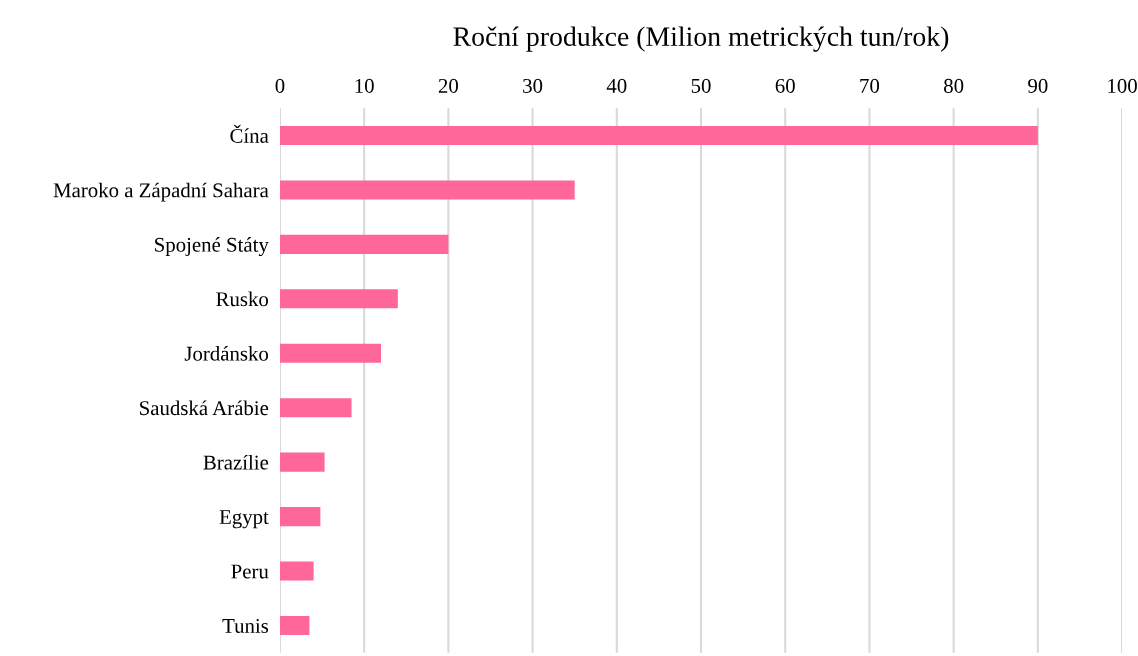  I want to click on x-tick-label: 90, so click(1038, 85).